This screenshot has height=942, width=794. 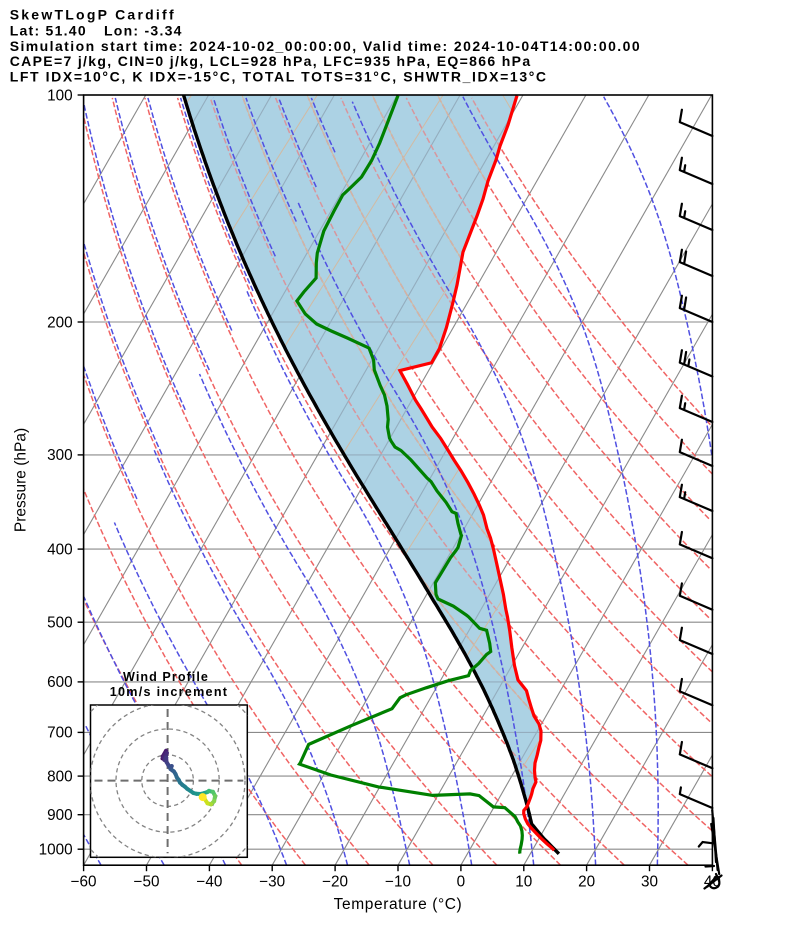 What do you see at coordinates (93, 14) in the screenshot?
I see `svg-text: SkewTLogP Cardiff` at bounding box center [93, 14].